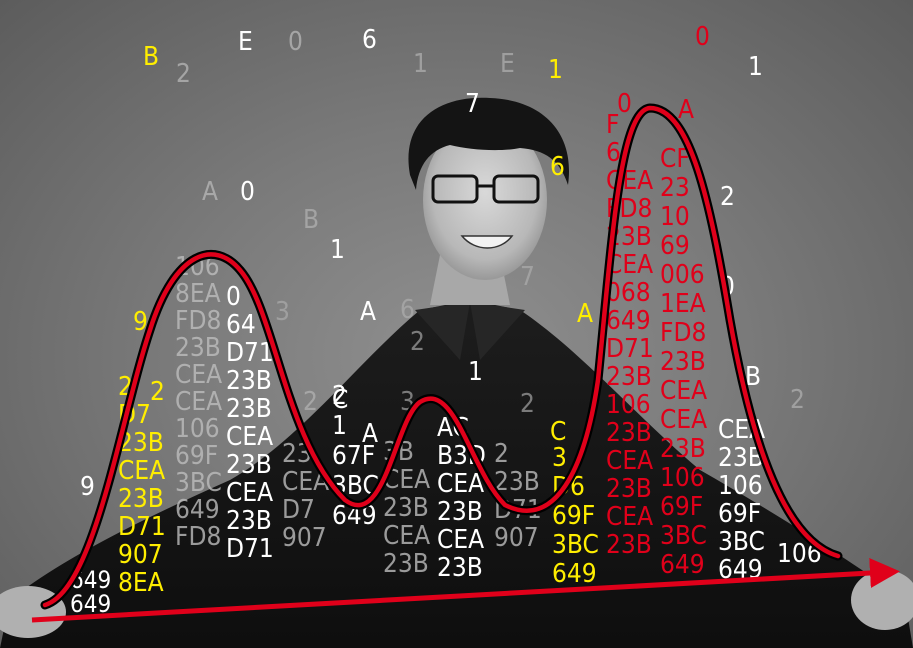 The width and height of the screenshot is (913, 648). I want to click on glyph-cell: 23, so click(675, 188).